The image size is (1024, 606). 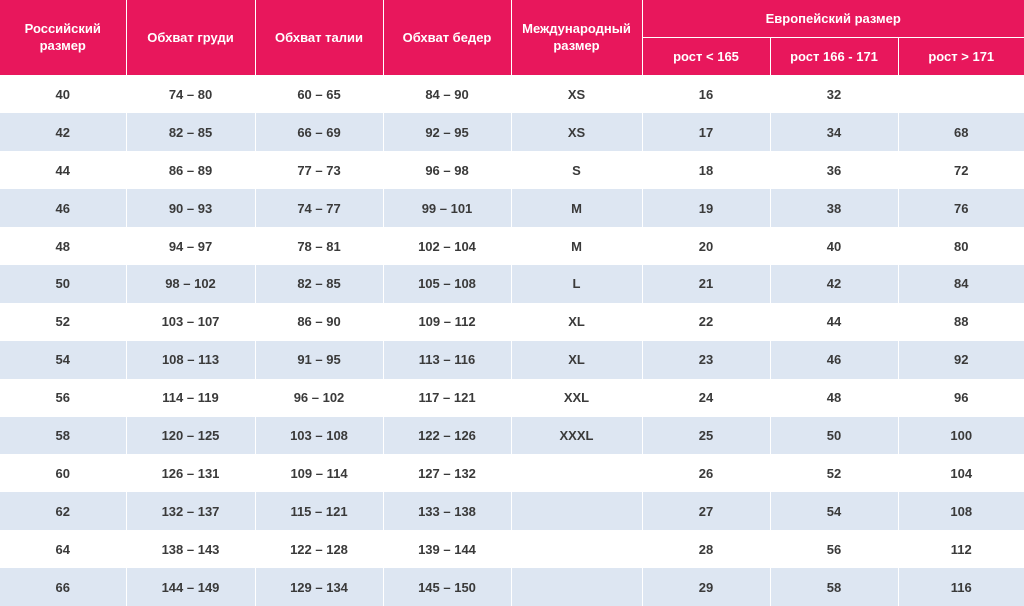 What do you see at coordinates (191, 549) in the screenshot?
I see `table-cell: 138 – 143` at bounding box center [191, 549].